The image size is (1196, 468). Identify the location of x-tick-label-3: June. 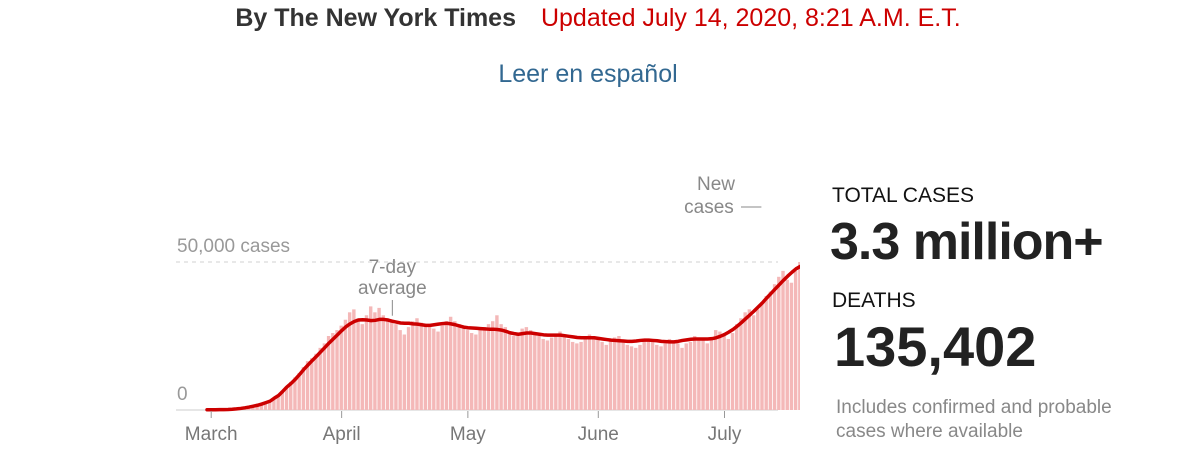
(598, 434).